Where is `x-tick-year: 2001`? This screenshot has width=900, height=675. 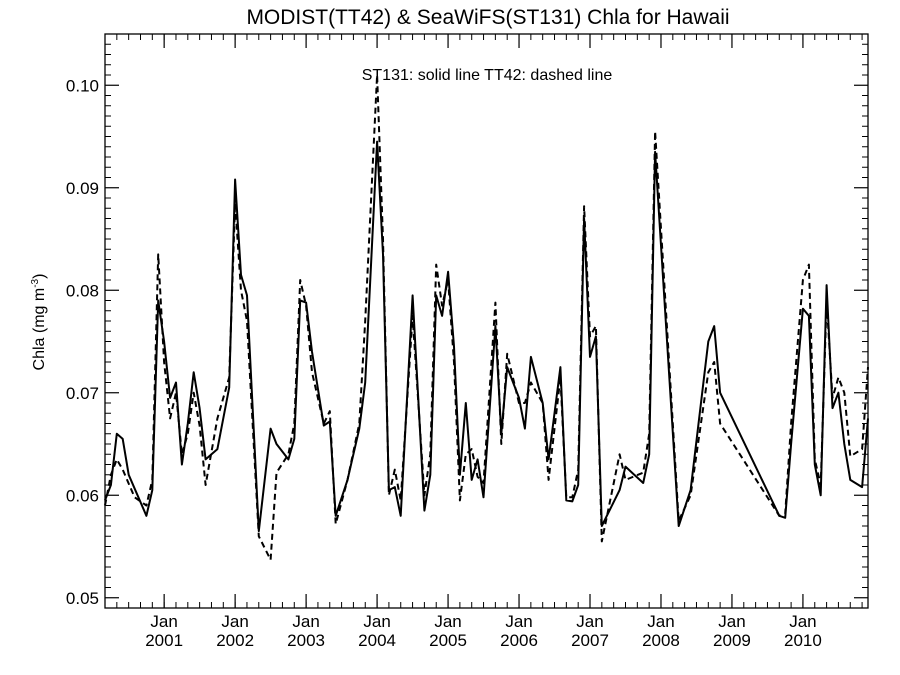
x-tick-year: 2001 is located at coordinates (164, 640).